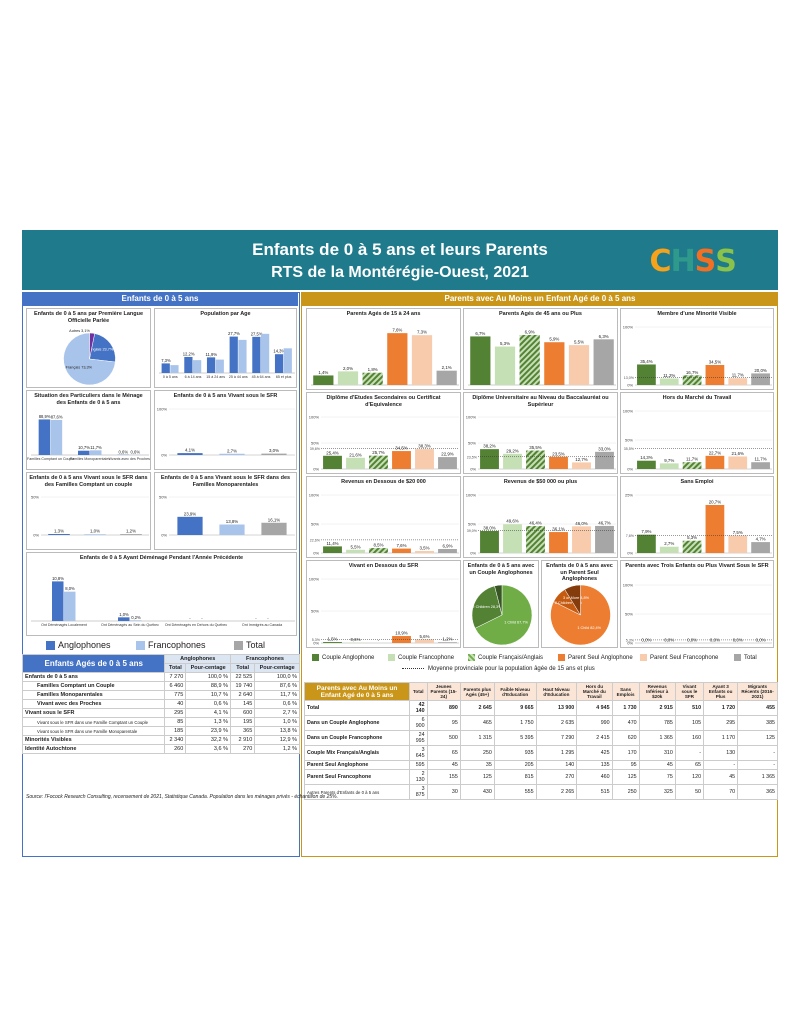 This screenshot has height=1035, width=800. Describe the element at coordinates (208, 749) in the screenshot. I see `table-cell: 3,6 %` at that location.